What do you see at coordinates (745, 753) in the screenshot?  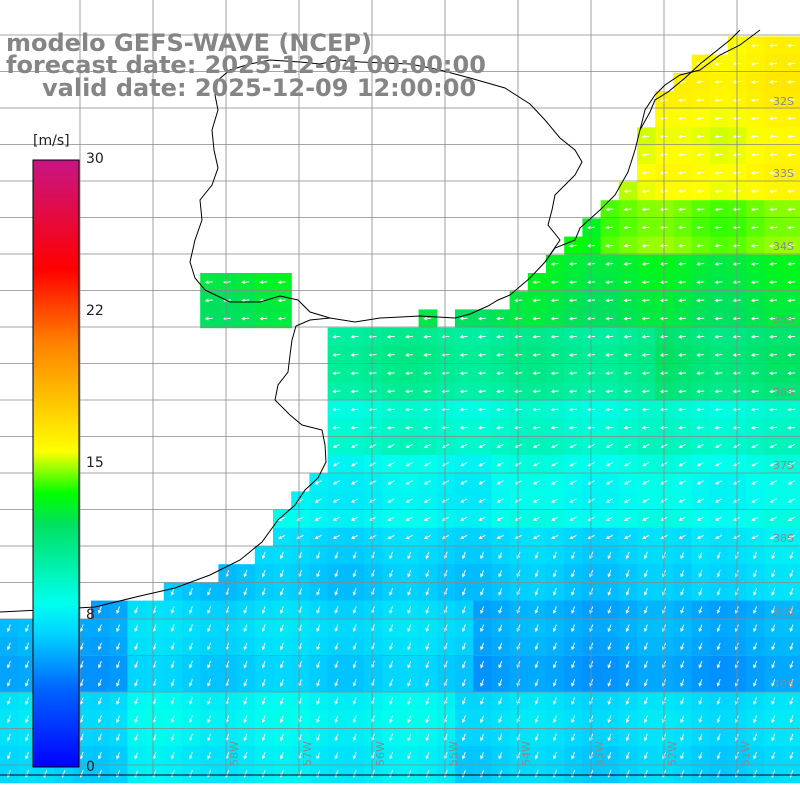 I see `lon-label: 51W` at bounding box center [745, 753].